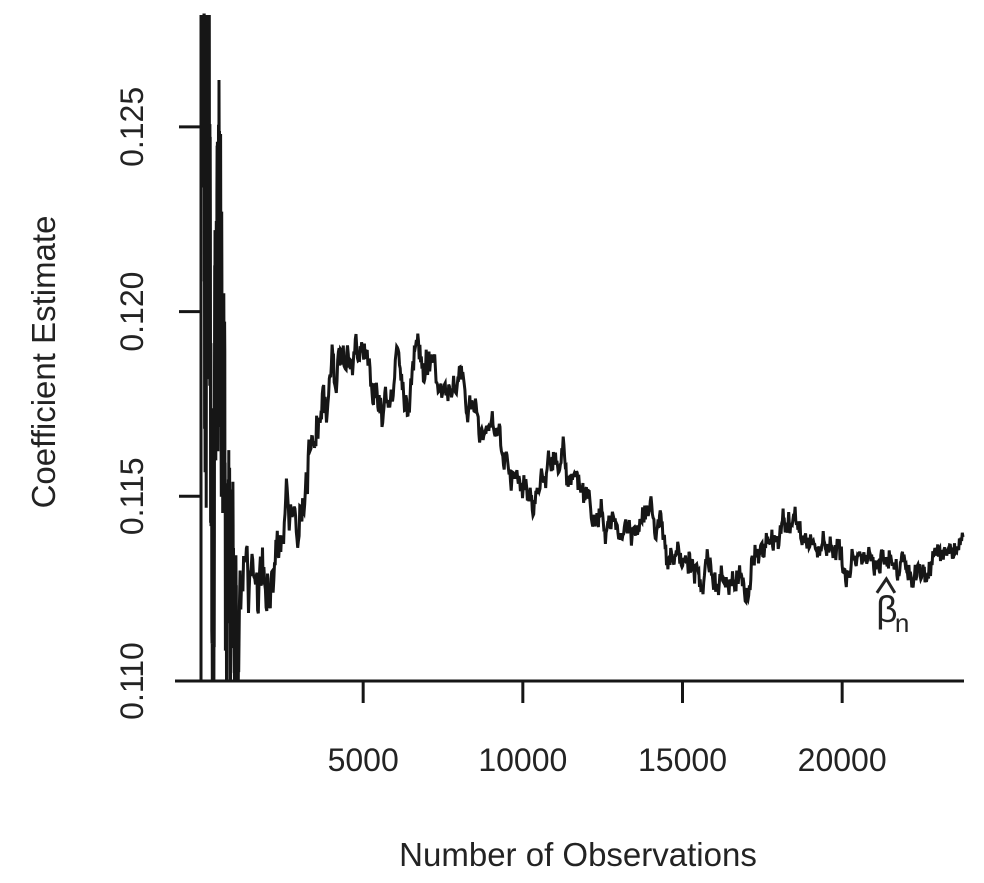  I want to click on x-tick-label: 20000, so click(842, 760).